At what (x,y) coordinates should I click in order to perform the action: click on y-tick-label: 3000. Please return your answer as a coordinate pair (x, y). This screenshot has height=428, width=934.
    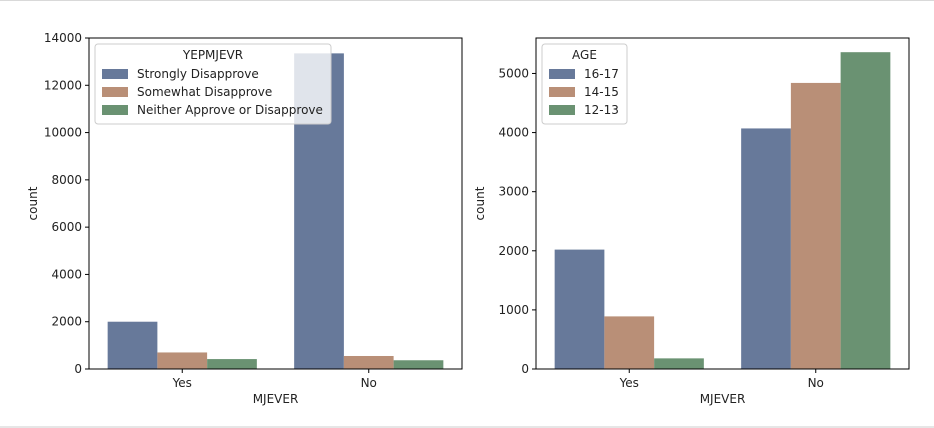
    Looking at the image, I should click on (513, 192).